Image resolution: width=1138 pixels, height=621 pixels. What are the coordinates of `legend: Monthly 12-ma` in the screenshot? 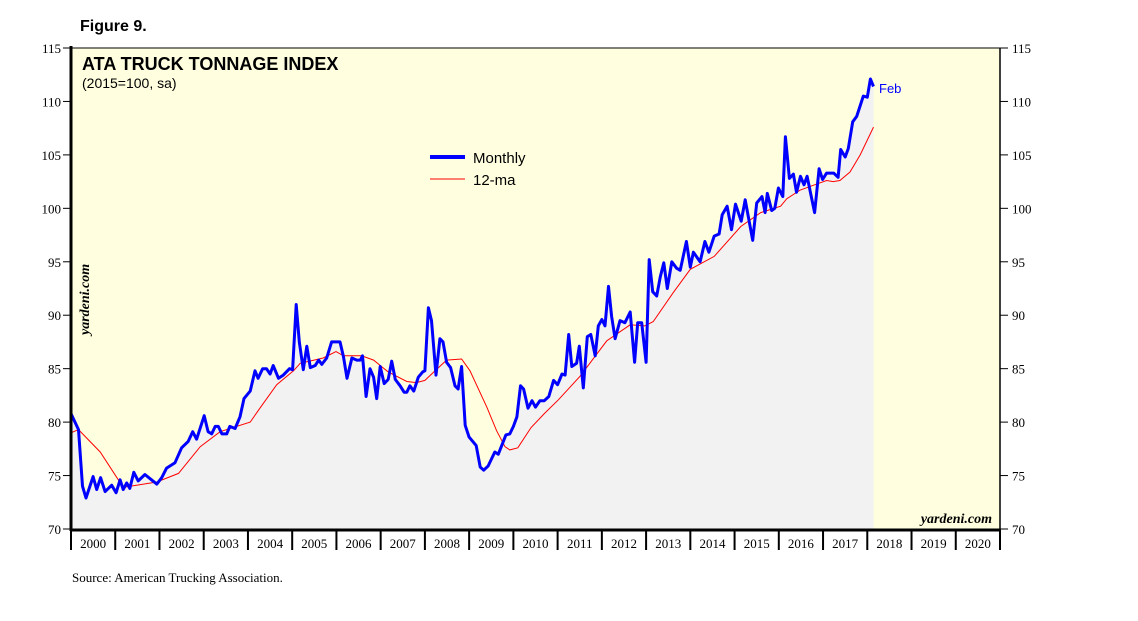 It's located at (478, 169).